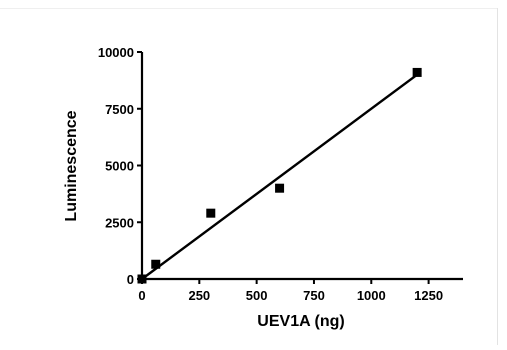 The image size is (507, 350). What do you see at coordinates (371, 295) in the screenshot?
I see `x-tick-label: 1000` at bounding box center [371, 295].